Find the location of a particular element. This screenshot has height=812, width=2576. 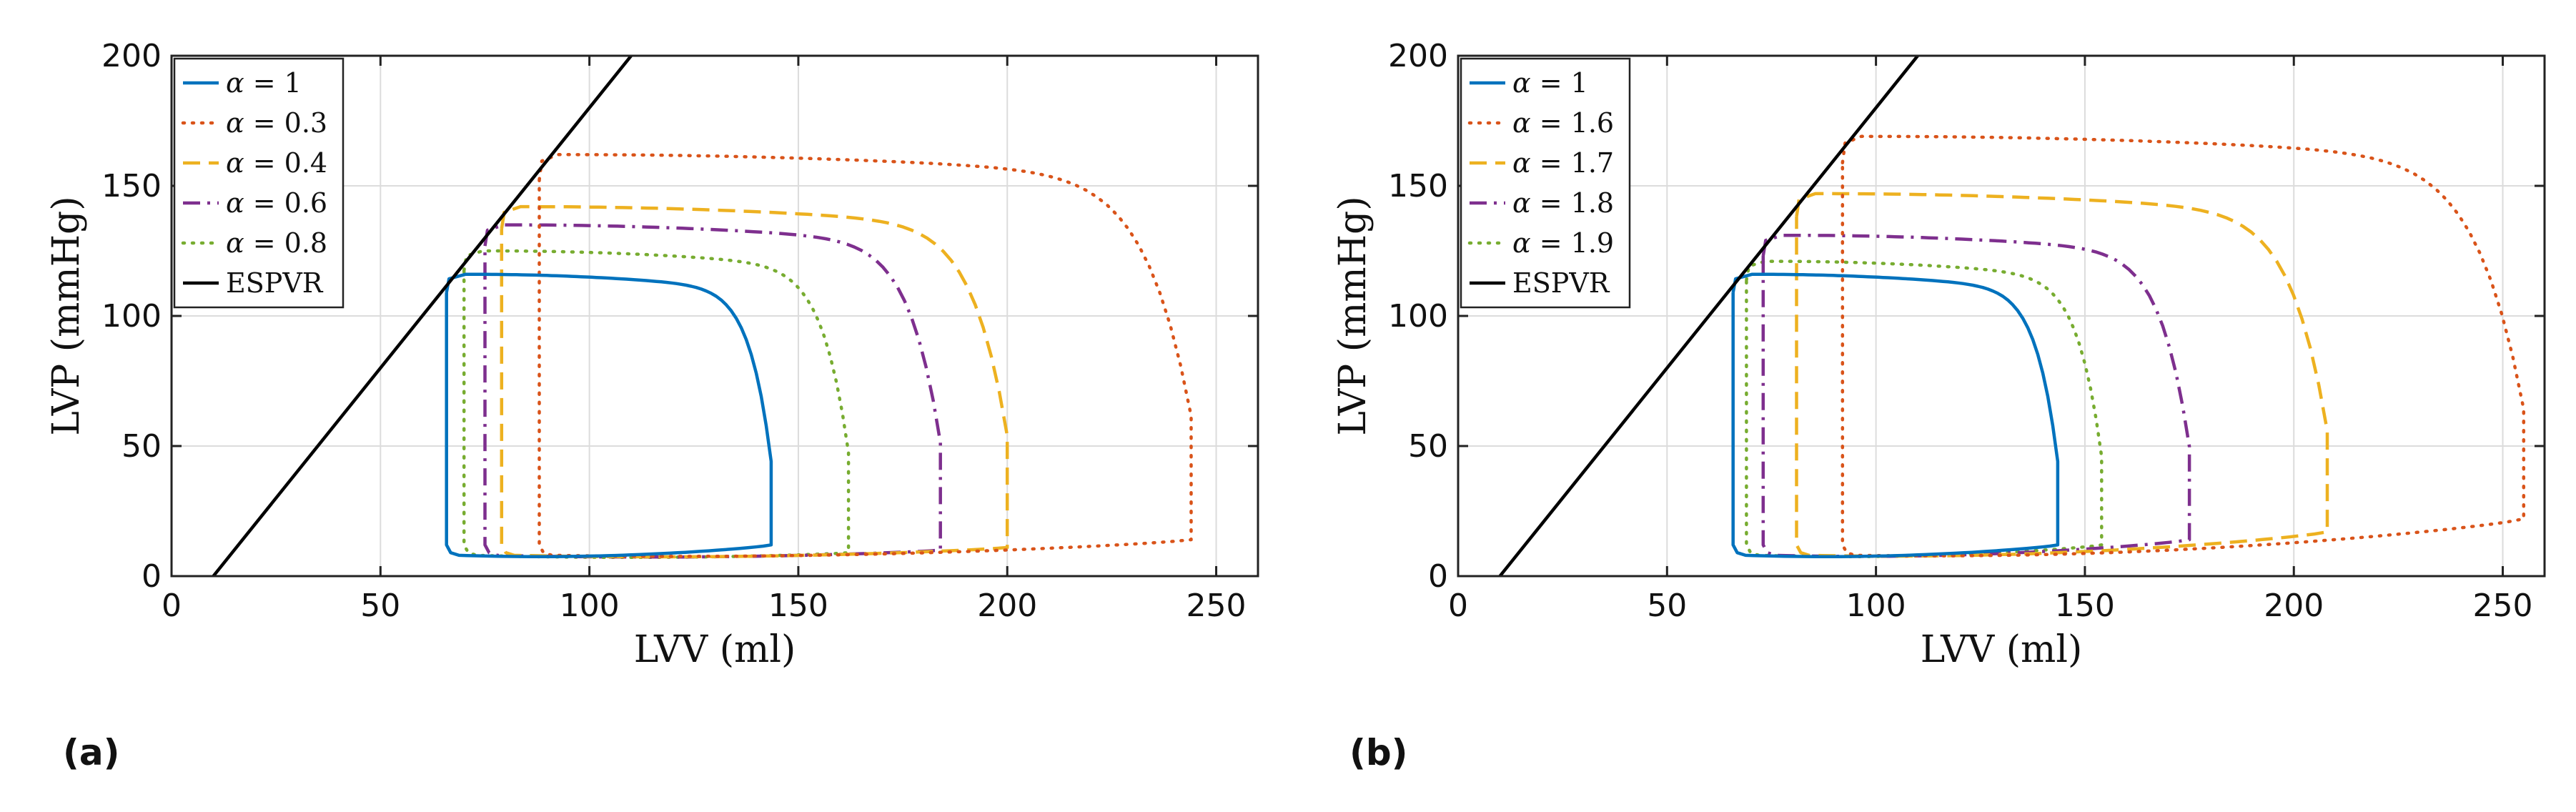

legend-label: α = 0.8 is located at coordinates (277, 243).